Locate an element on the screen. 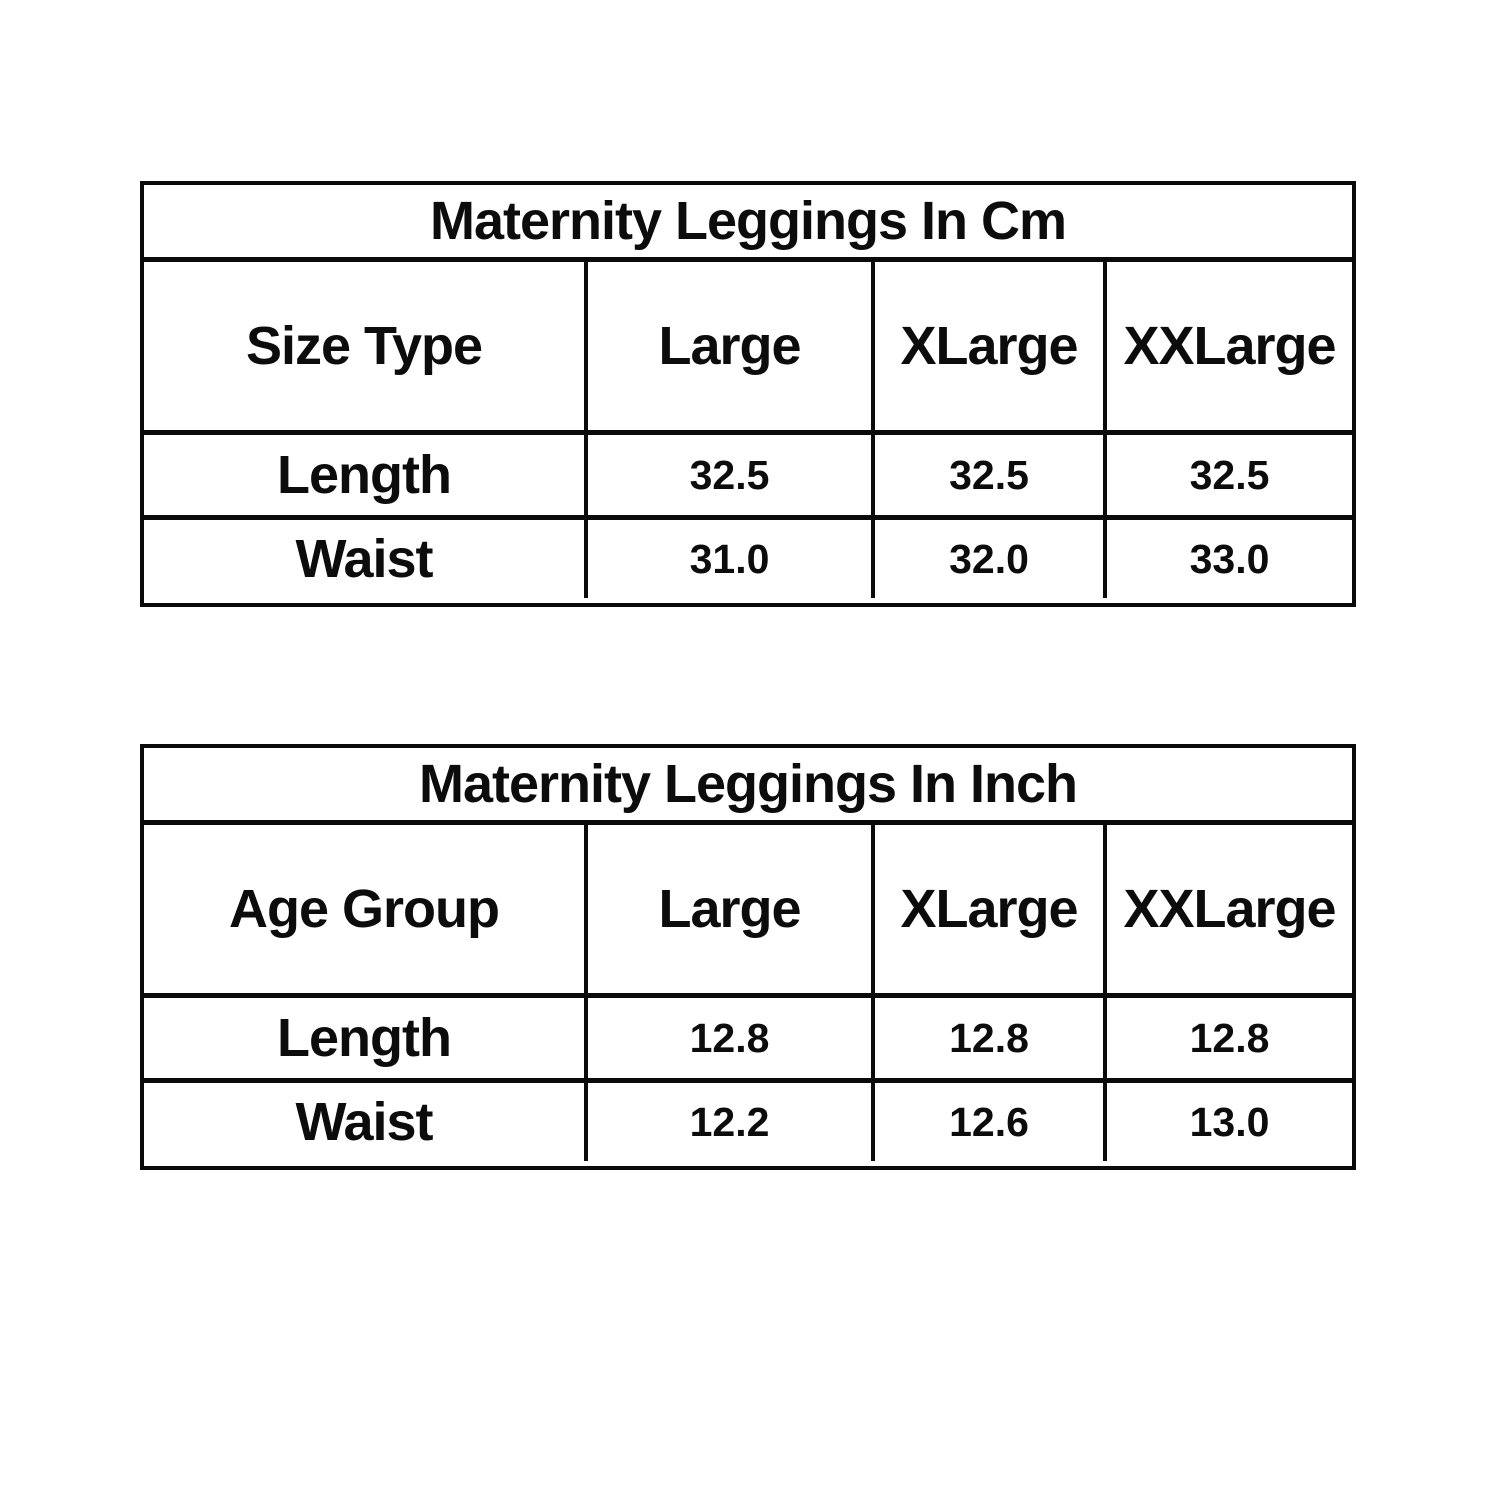  table-header-row: Size Type Large XLarge XXLarge is located at coordinates (748, 346).